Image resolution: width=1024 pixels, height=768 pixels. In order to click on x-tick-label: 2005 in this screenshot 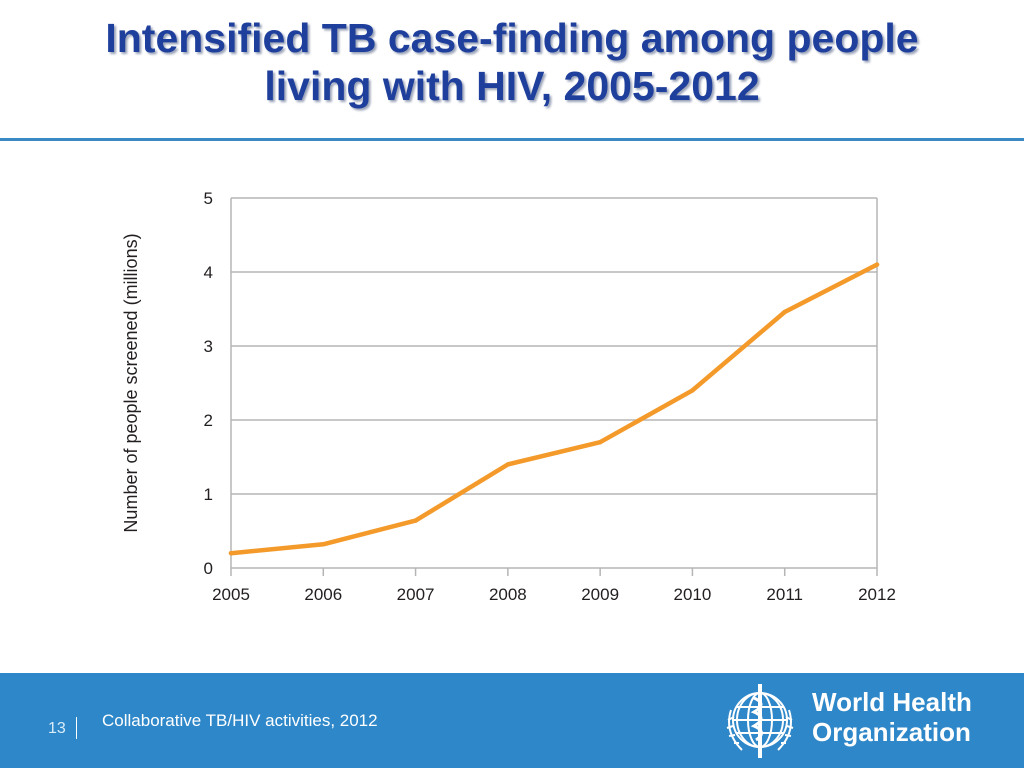, I will do `click(231, 594)`.